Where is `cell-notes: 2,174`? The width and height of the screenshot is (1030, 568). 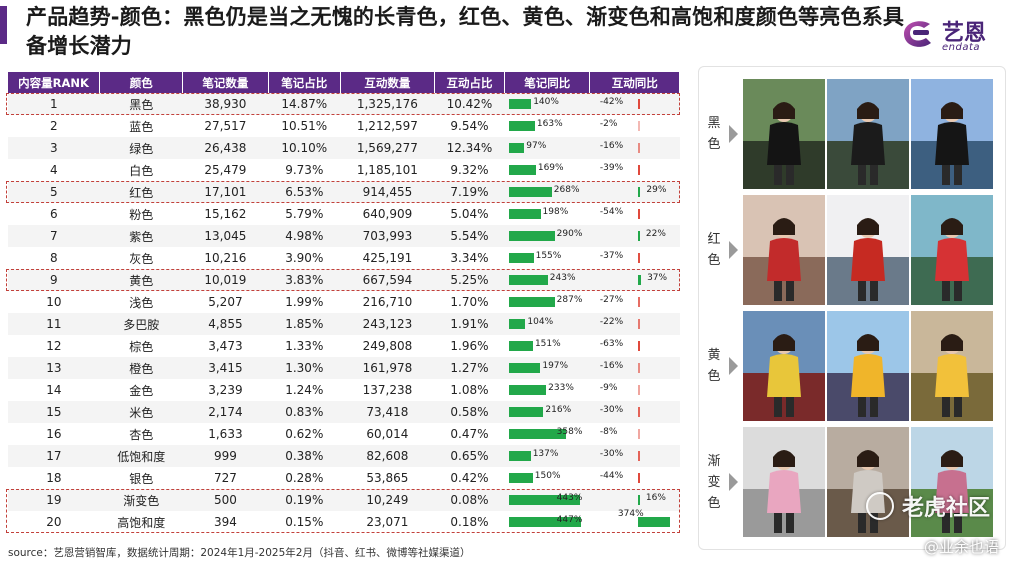
cell-notes: 2,174 is located at coordinates (225, 412).